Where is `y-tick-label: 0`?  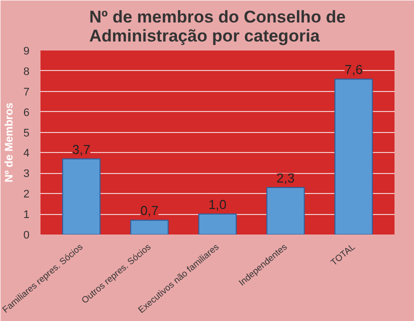 y-tick-label: 0 is located at coordinates (26, 236).